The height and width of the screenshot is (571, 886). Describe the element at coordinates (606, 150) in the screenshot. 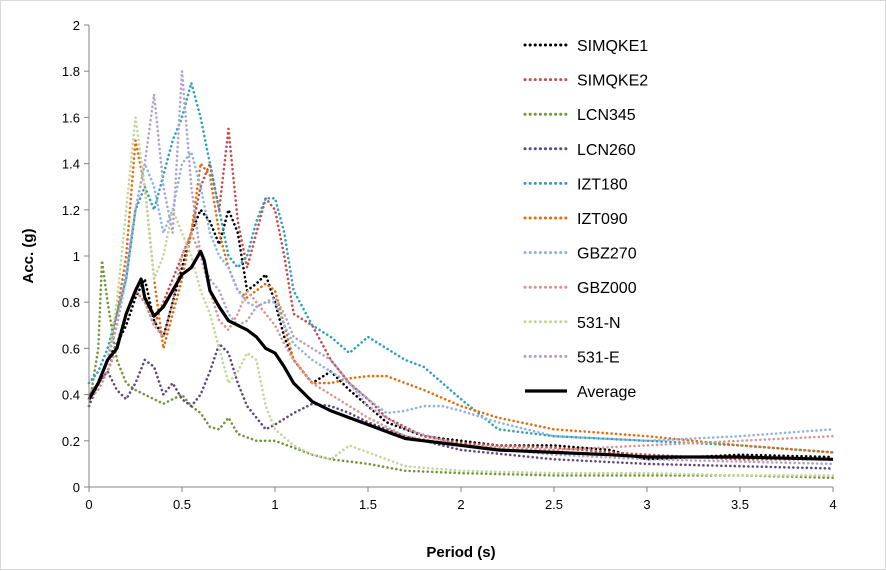

I see `legend-label: LCN260` at that location.